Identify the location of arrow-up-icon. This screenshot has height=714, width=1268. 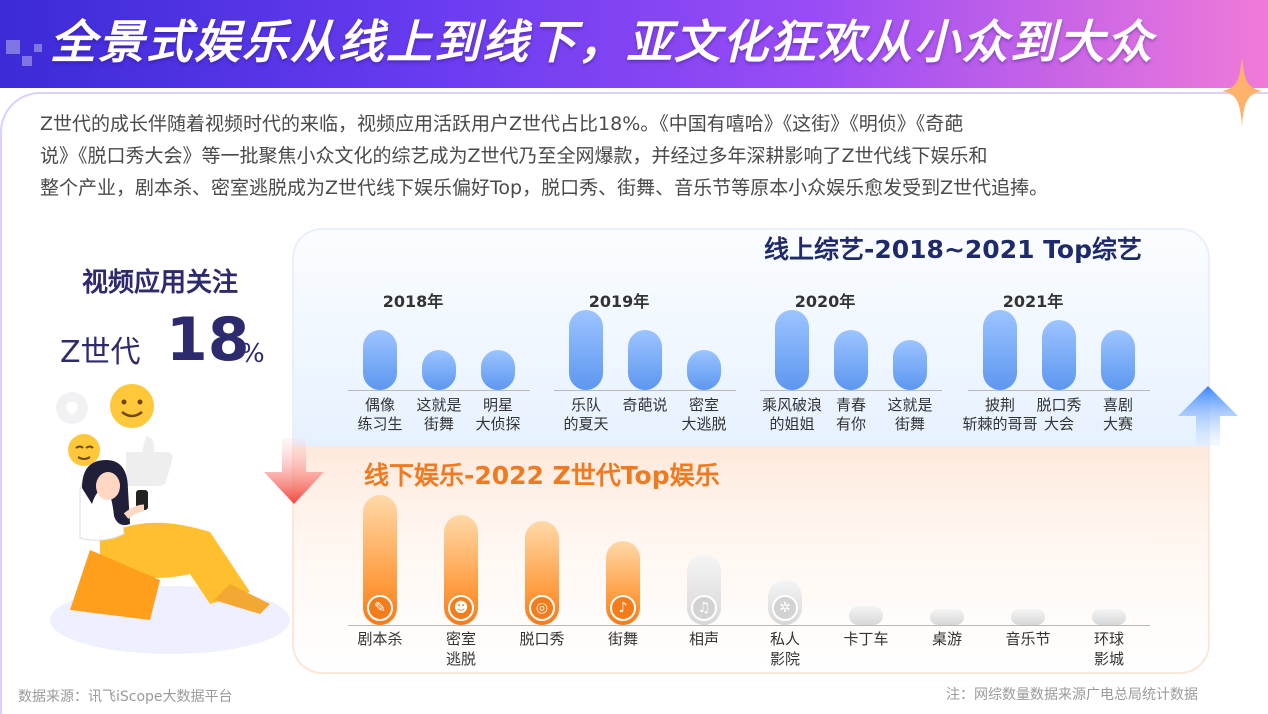
(1208, 416).